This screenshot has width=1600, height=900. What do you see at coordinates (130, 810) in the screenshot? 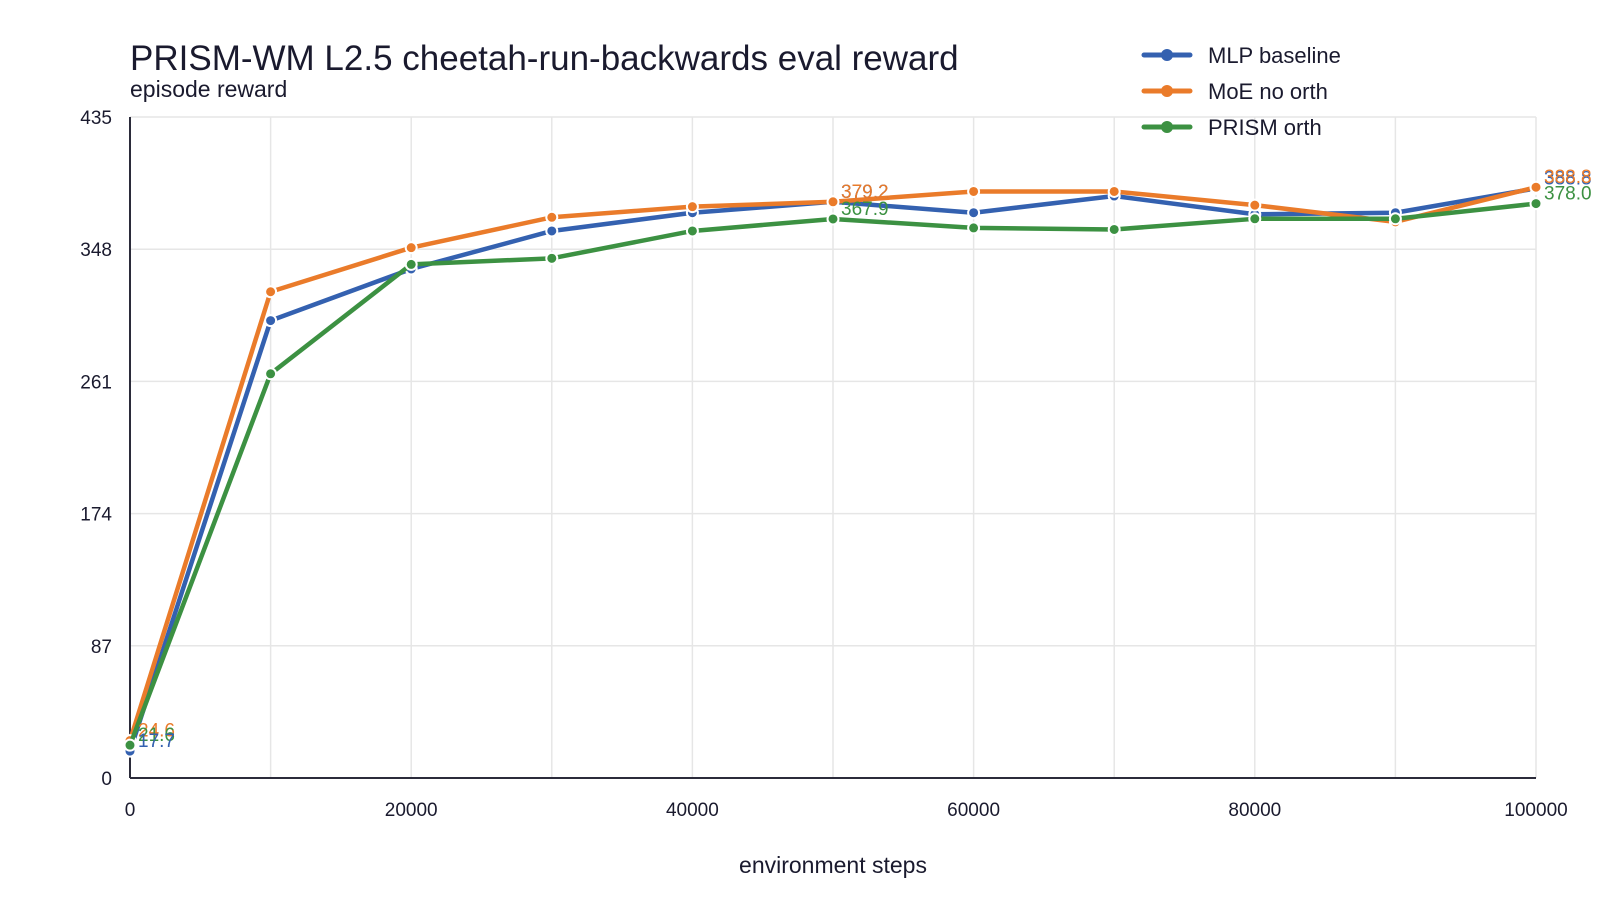
I see `x-tick-label: 0` at bounding box center [130, 810].